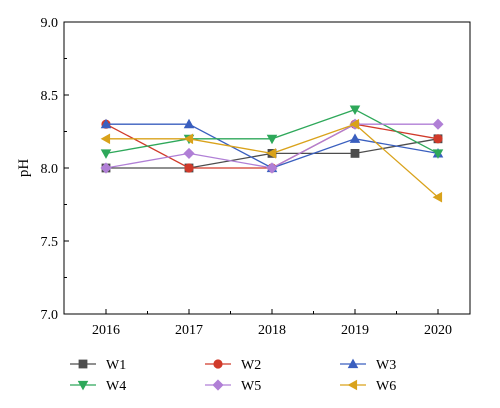 The height and width of the screenshot is (408, 500). Describe the element at coordinates (50, 23) in the screenshot. I see `y-tick-label: 9.0` at that location.